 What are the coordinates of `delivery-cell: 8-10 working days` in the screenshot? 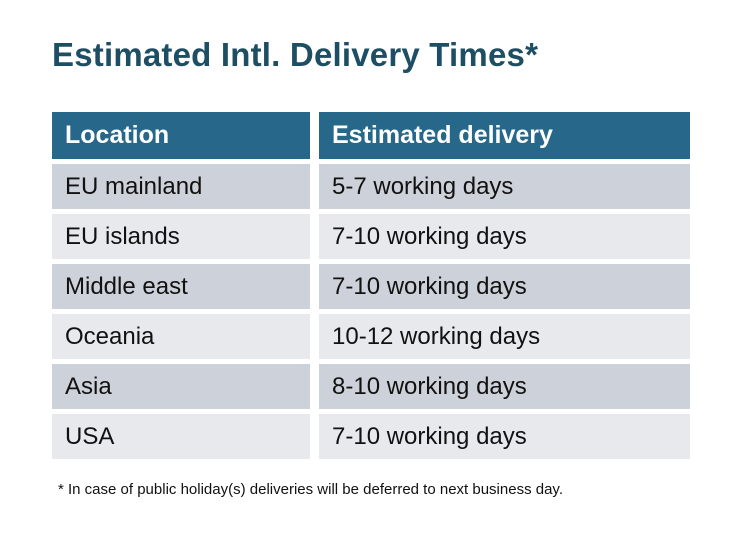 It's located at (504, 386).